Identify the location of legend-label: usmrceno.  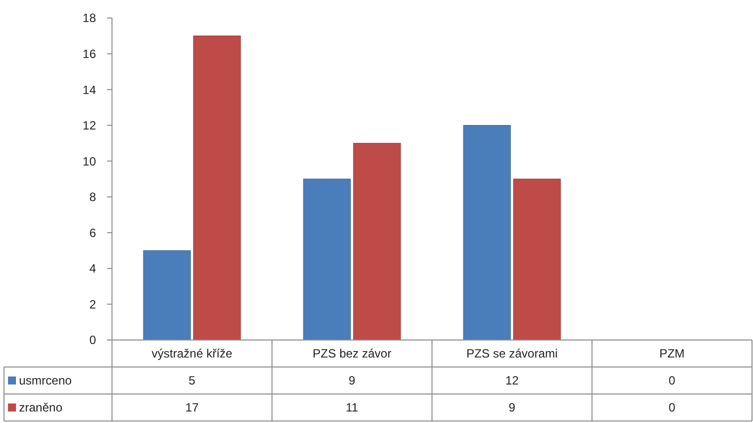
(45, 381).